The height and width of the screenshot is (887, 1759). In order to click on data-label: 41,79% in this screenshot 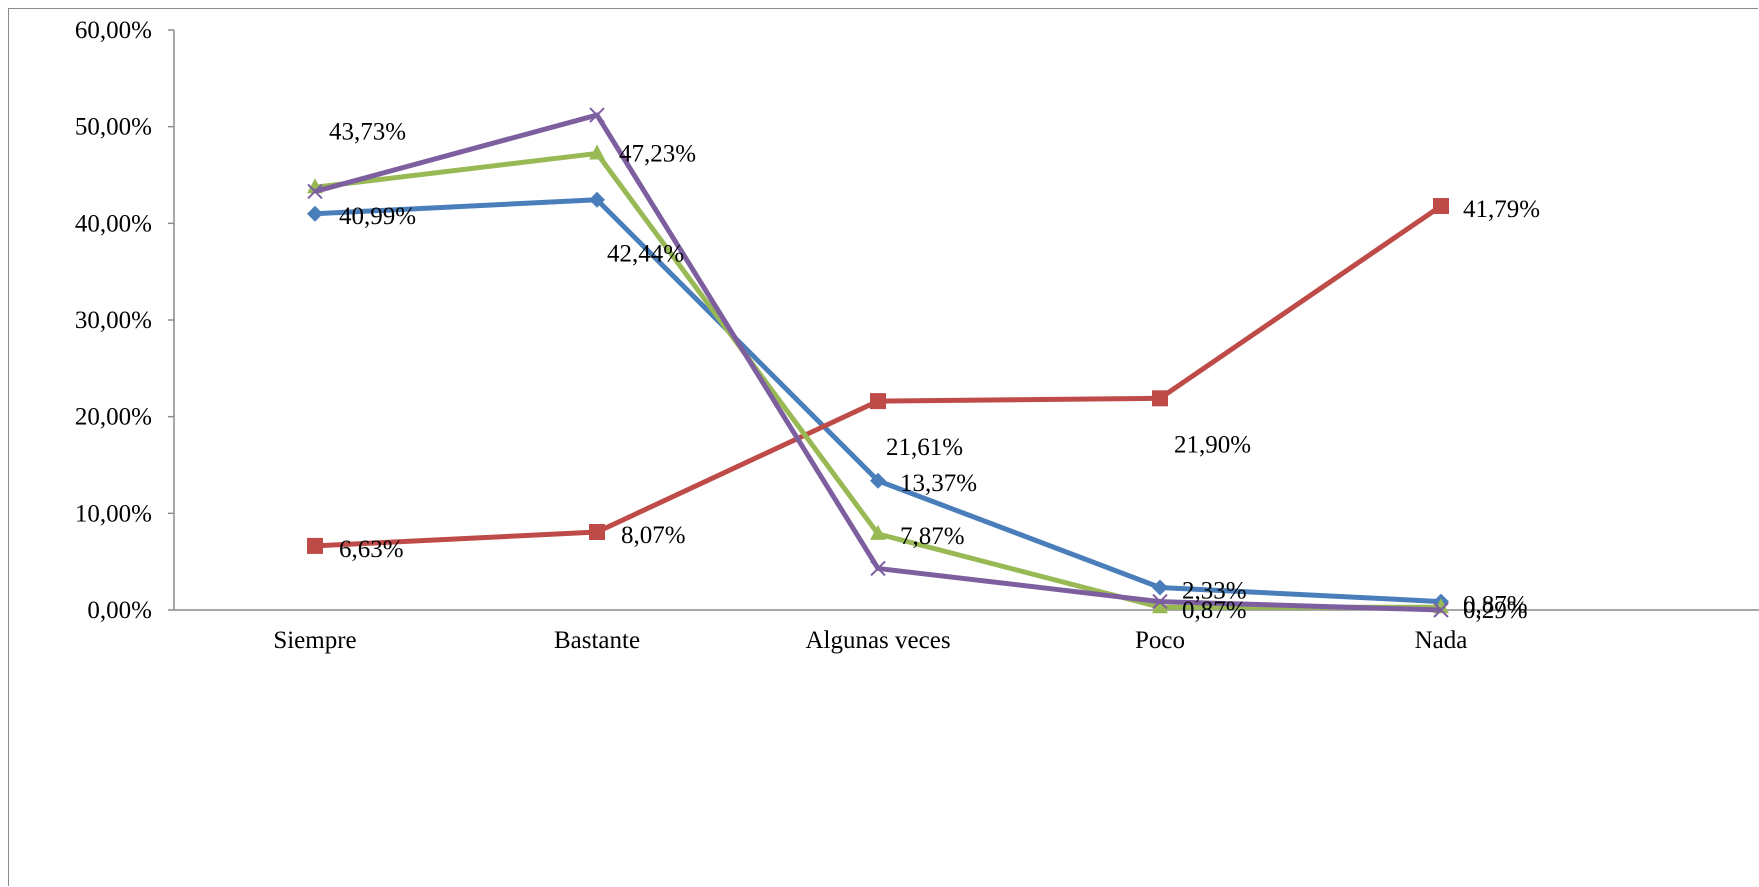, I will do `click(1501, 209)`.